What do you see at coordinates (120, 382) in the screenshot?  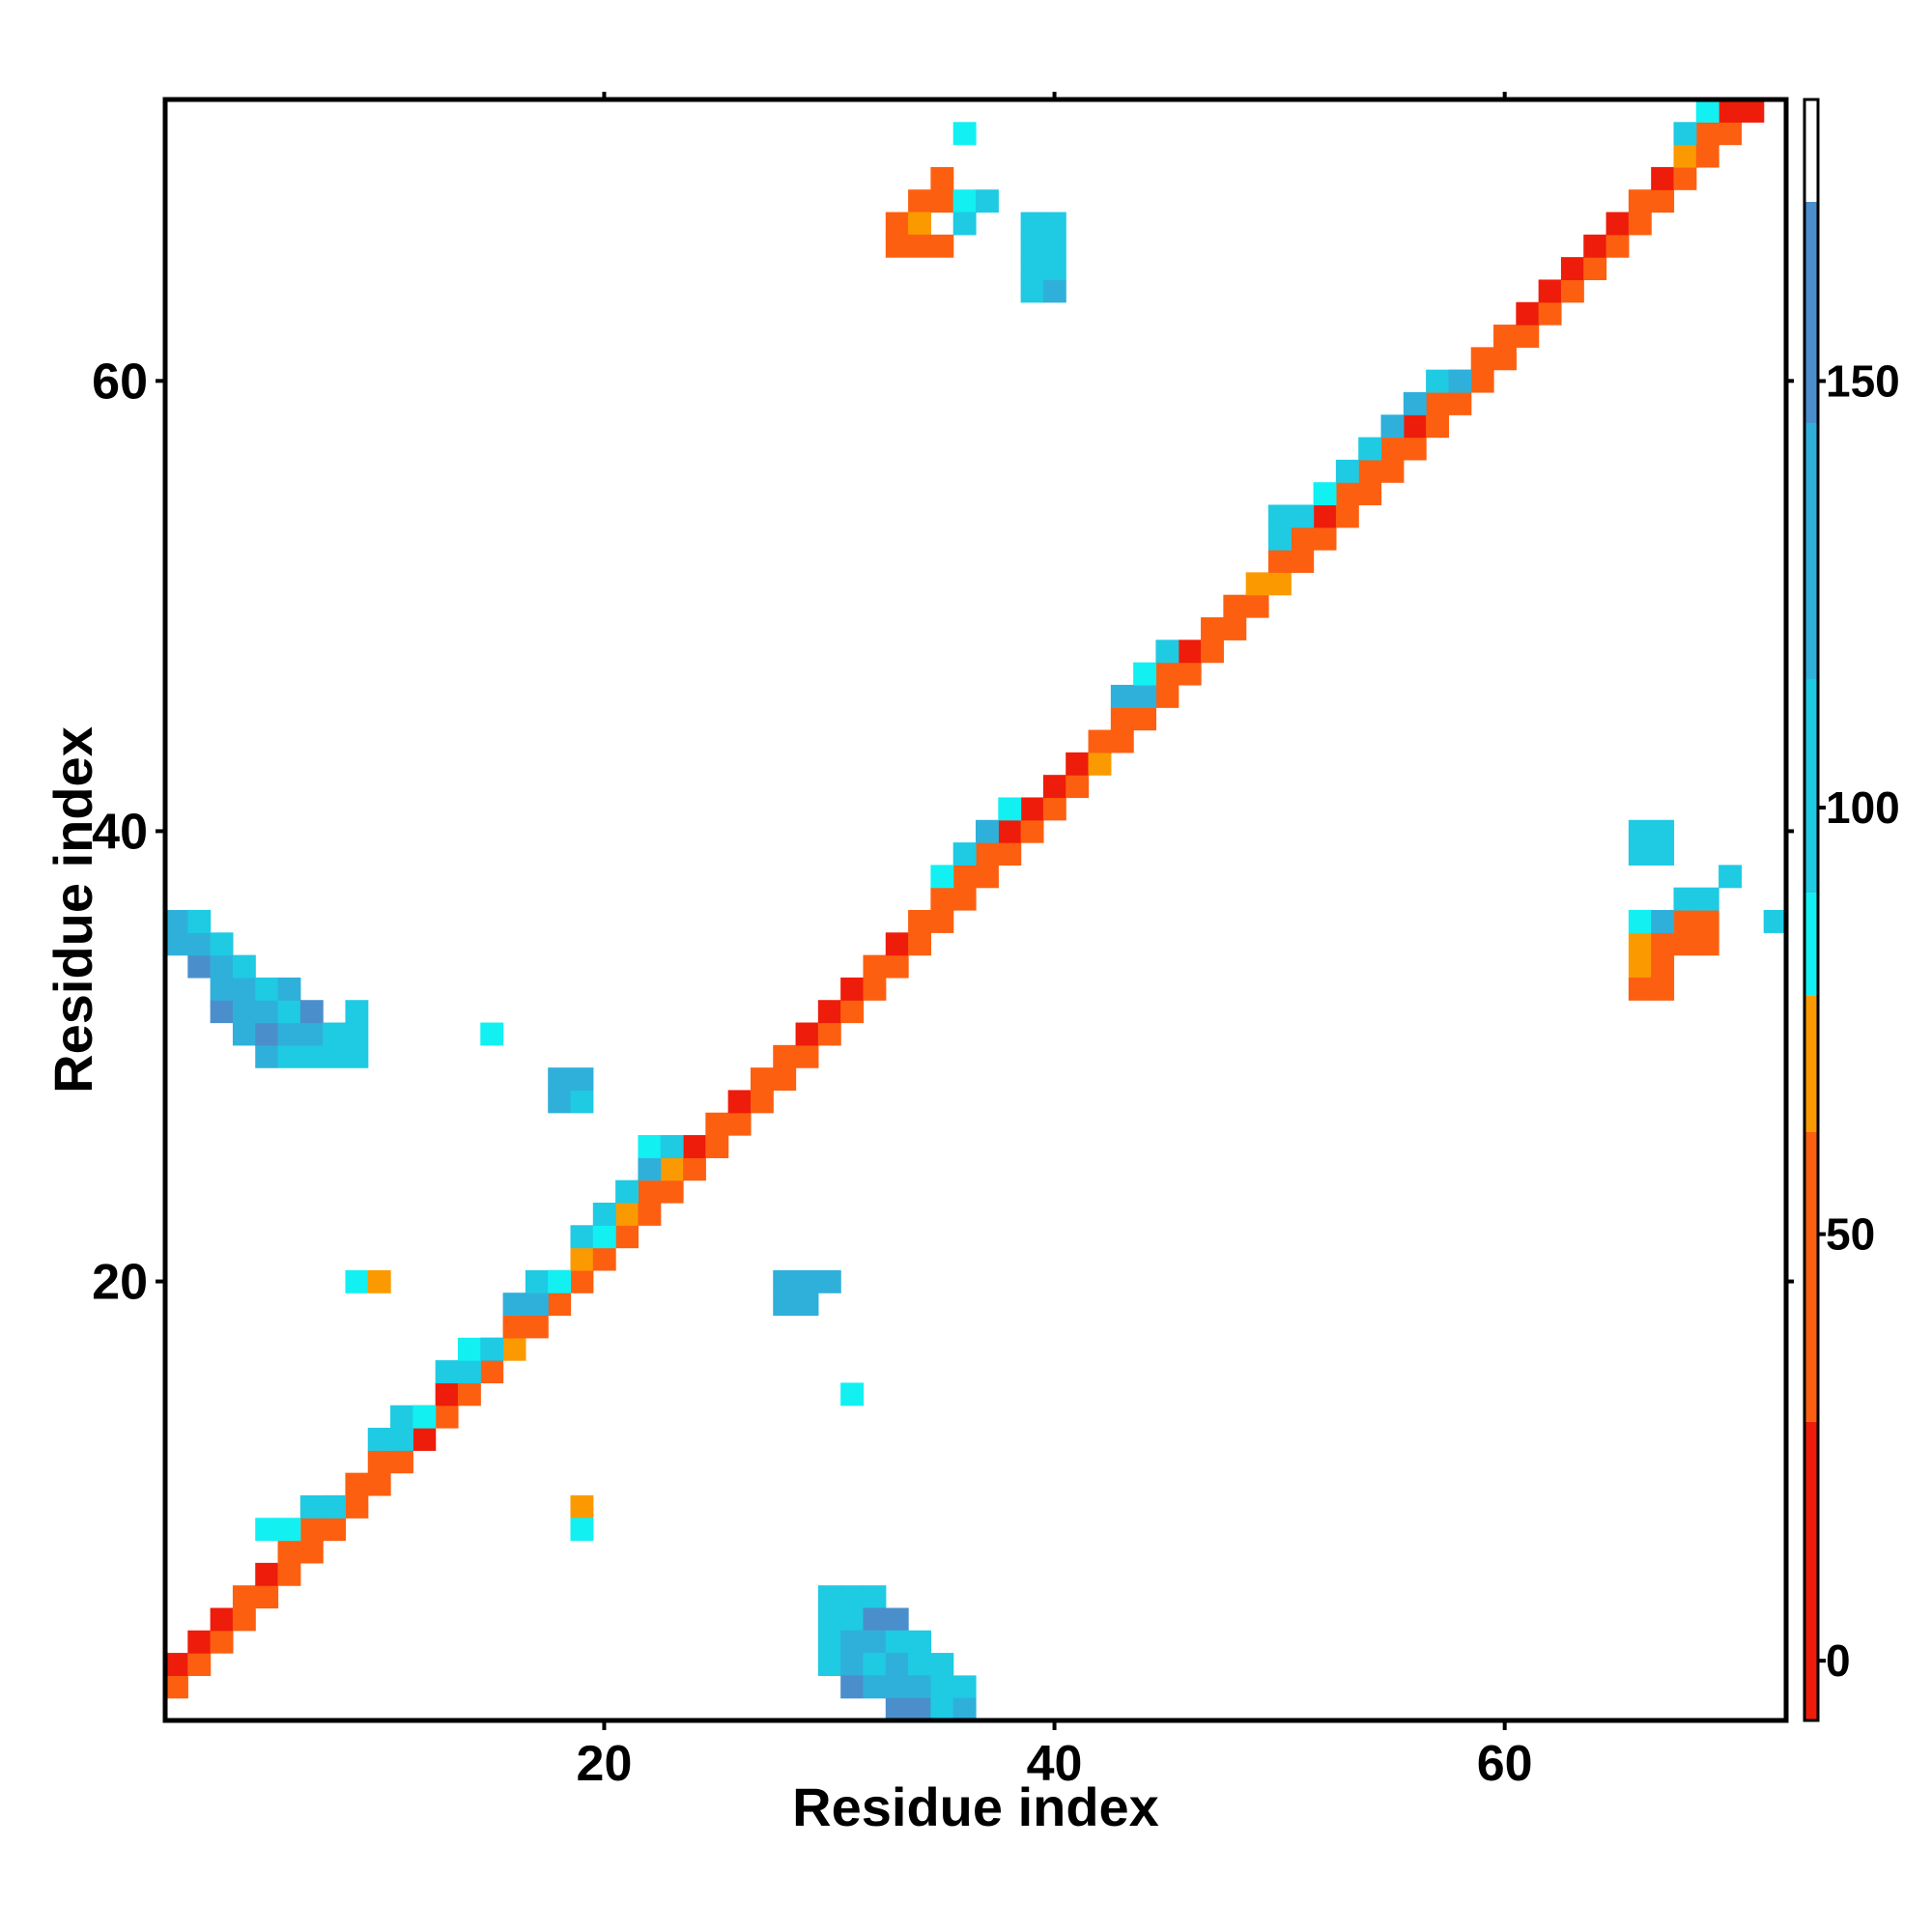 I see `y-tick-label: 60` at bounding box center [120, 382].